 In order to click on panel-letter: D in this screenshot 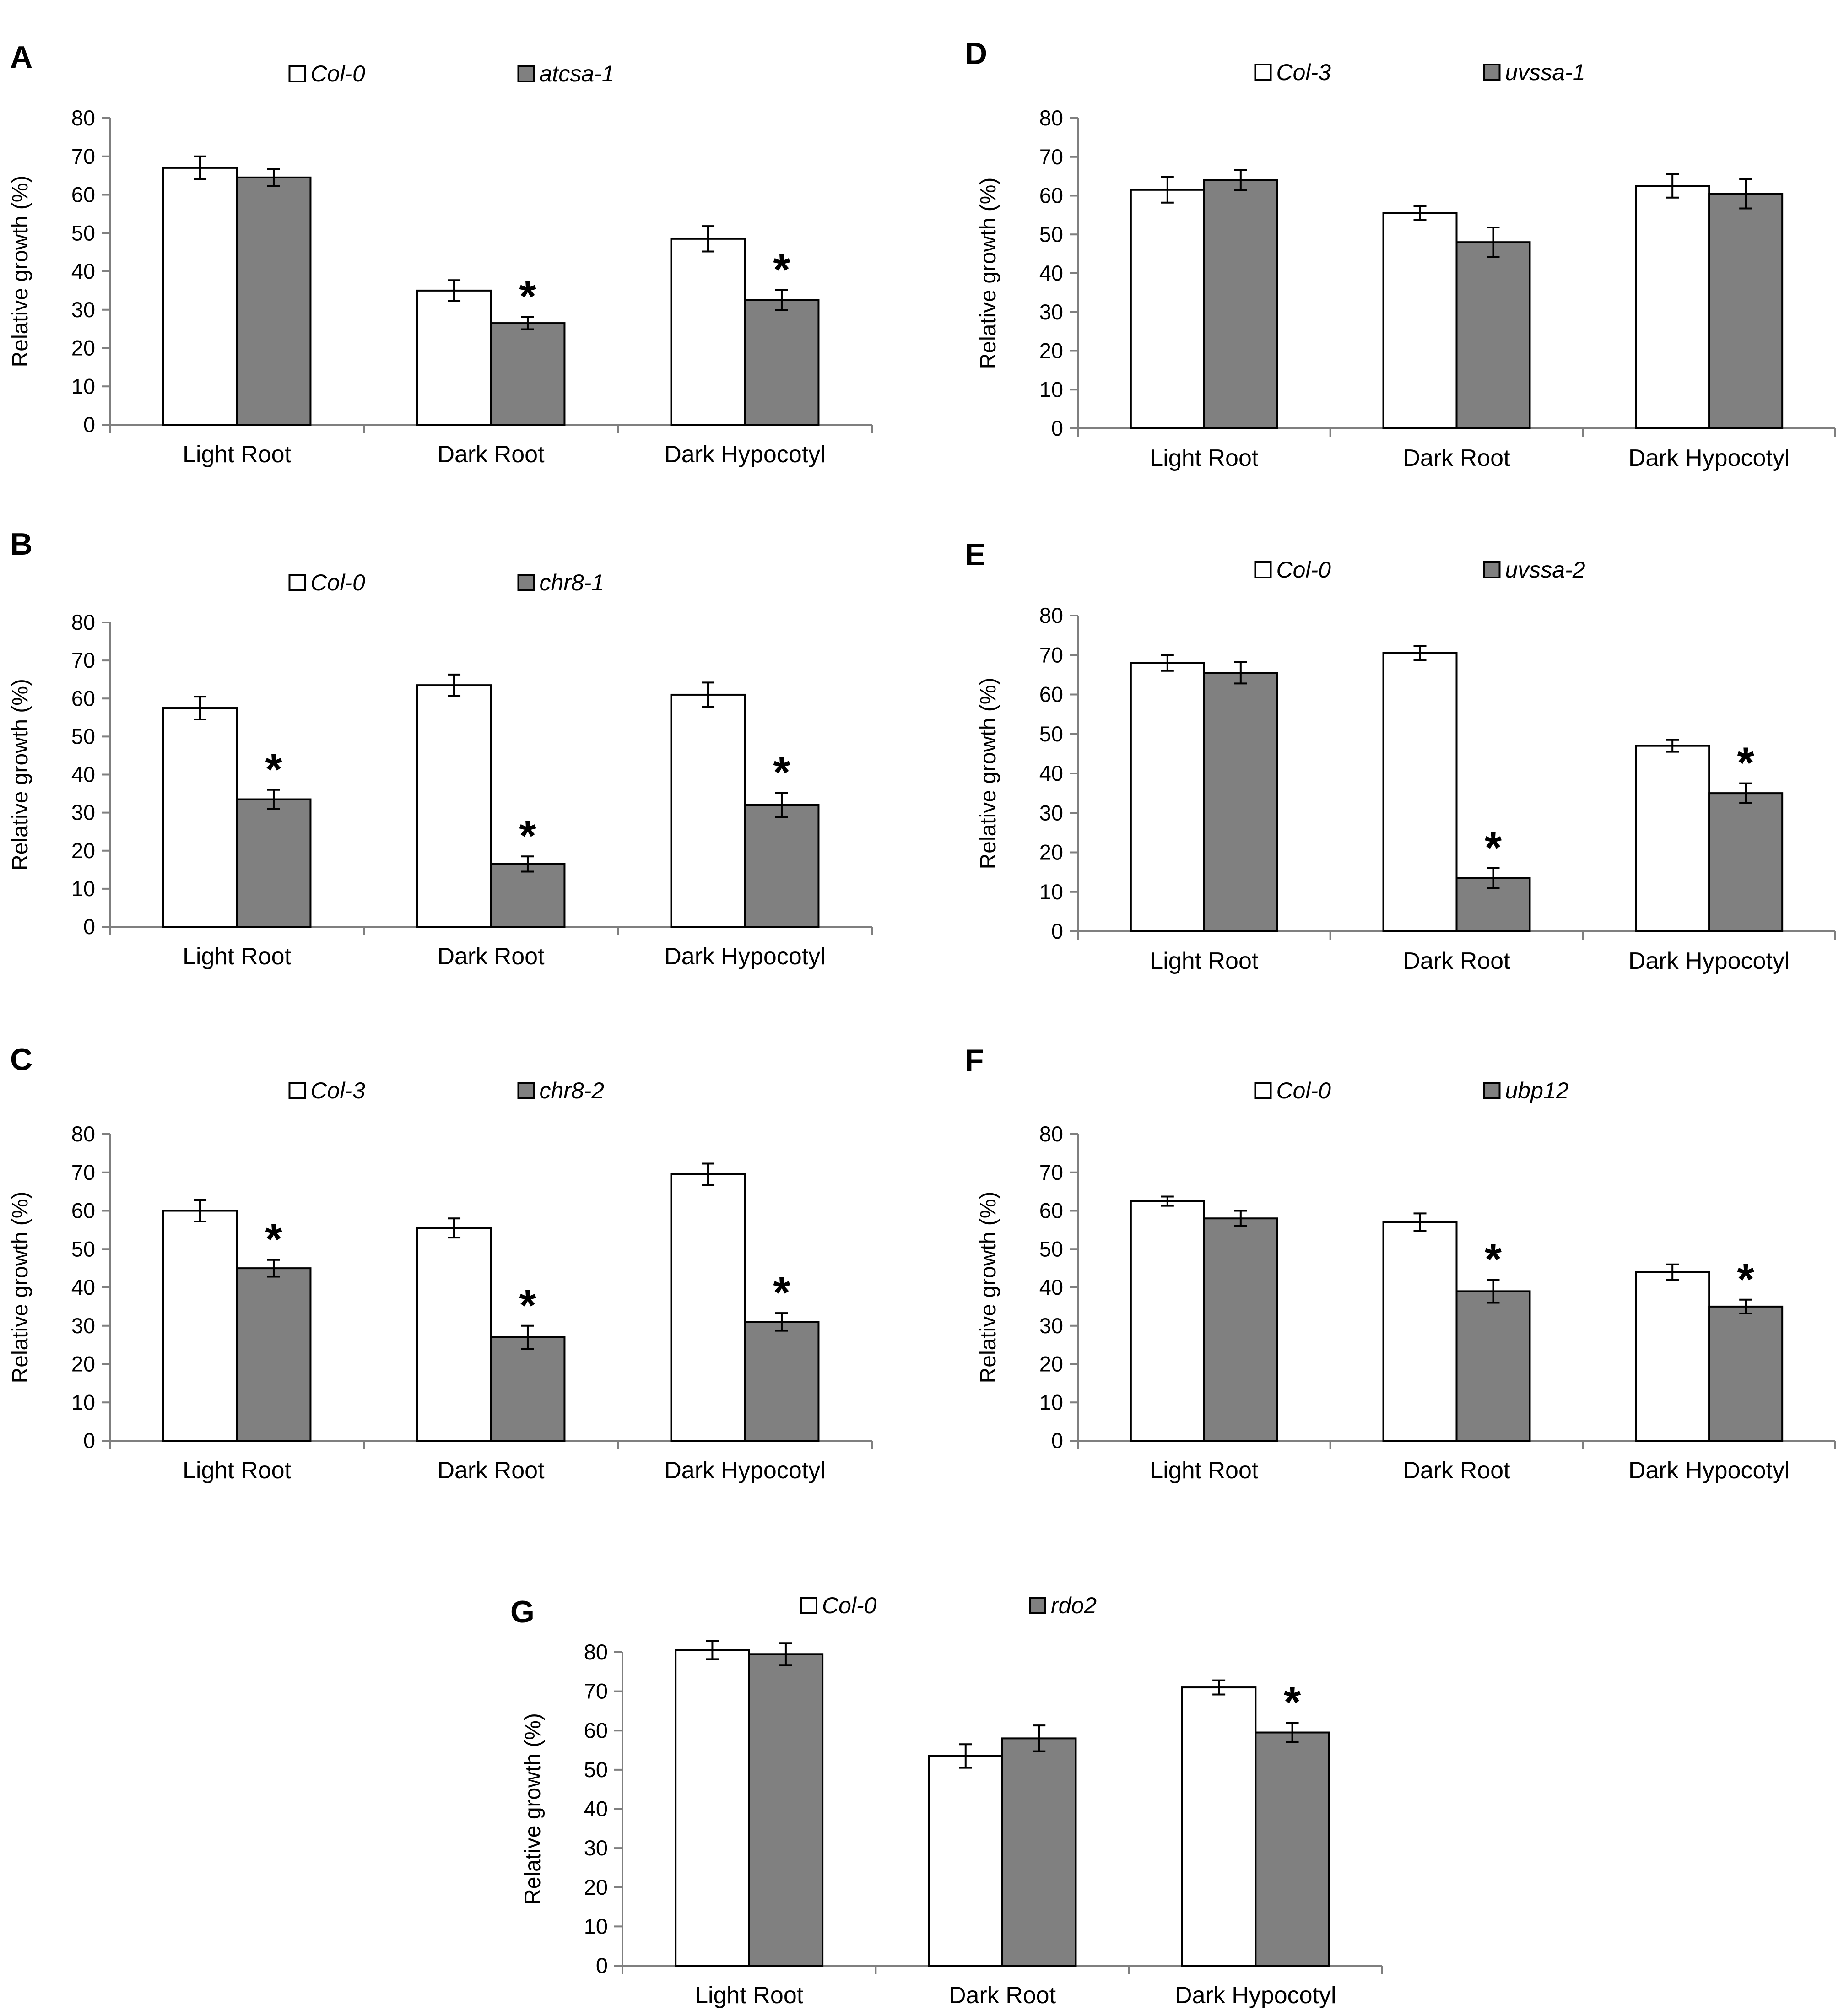, I will do `click(976, 53)`.